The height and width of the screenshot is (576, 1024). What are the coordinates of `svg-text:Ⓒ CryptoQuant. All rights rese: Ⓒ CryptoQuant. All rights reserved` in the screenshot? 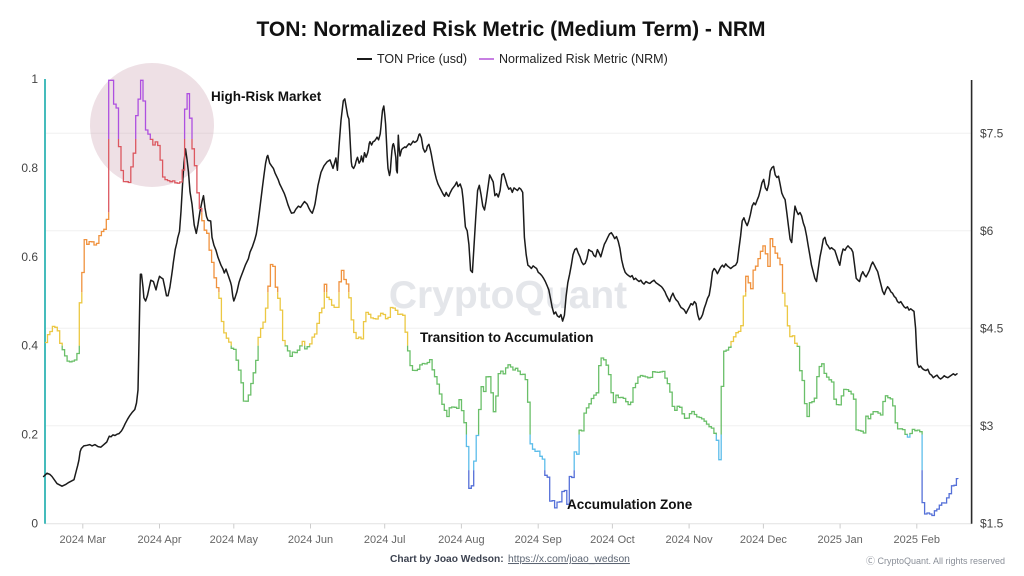 It's located at (935, 561).